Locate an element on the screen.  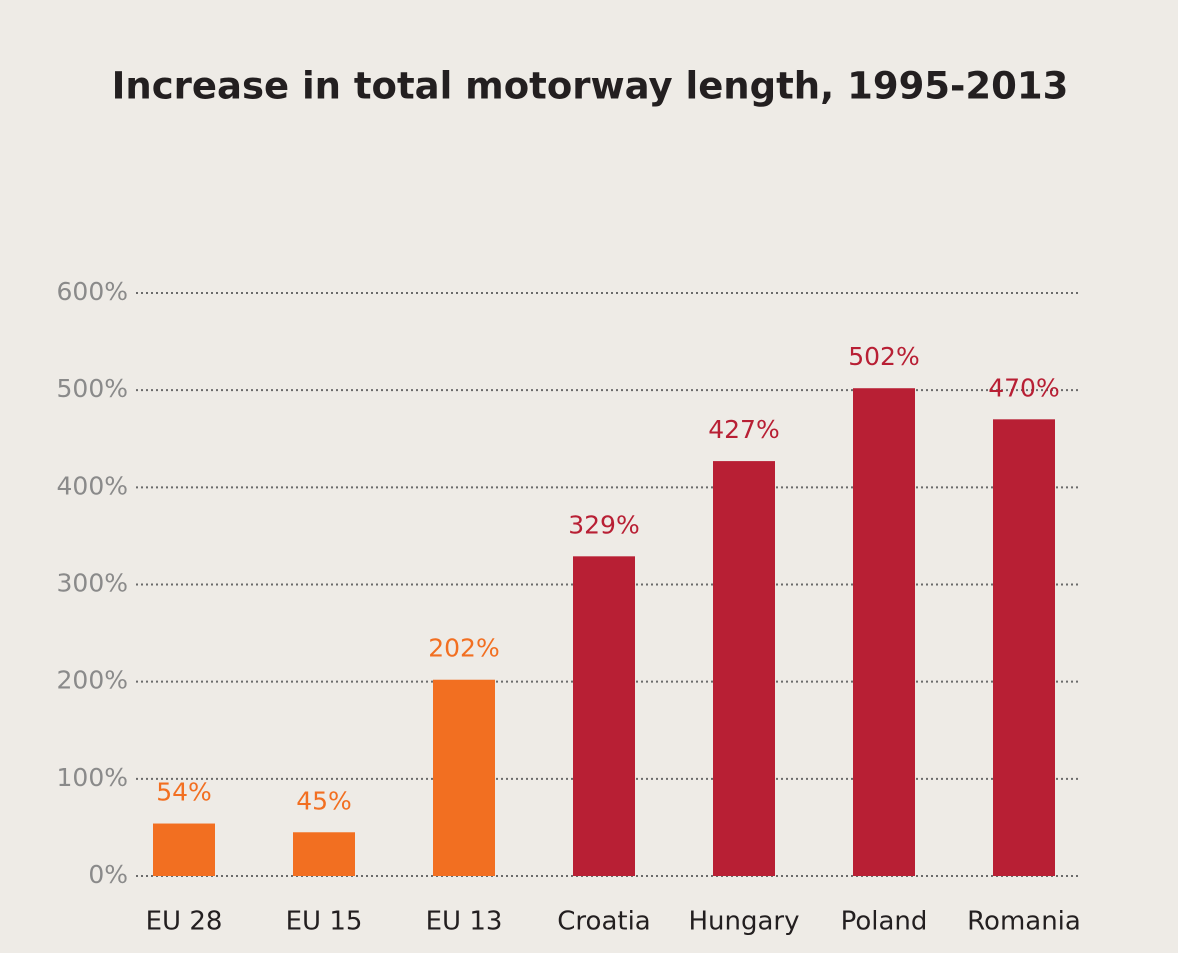
y-tick-label: 300% is located at coordinates (92, 583).